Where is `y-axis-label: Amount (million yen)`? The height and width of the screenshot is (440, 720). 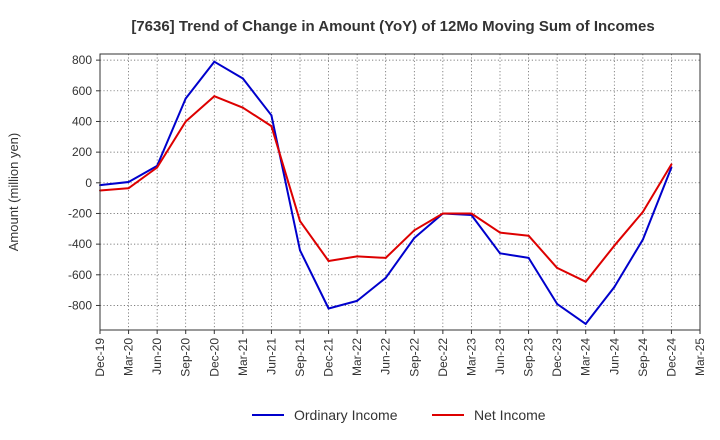 y-axis-label: Amount (million yen) is located at coordinates (13, 192).